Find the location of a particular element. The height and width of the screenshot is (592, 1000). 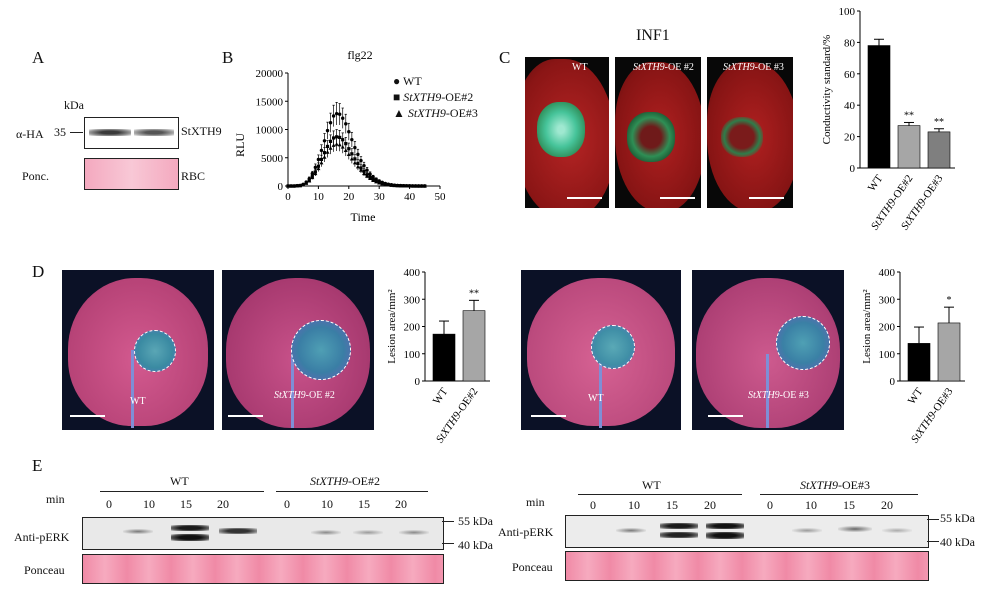

inf1-photo-label-oe3: StXTH9-OE #3 is located at coordinates (753, 67).